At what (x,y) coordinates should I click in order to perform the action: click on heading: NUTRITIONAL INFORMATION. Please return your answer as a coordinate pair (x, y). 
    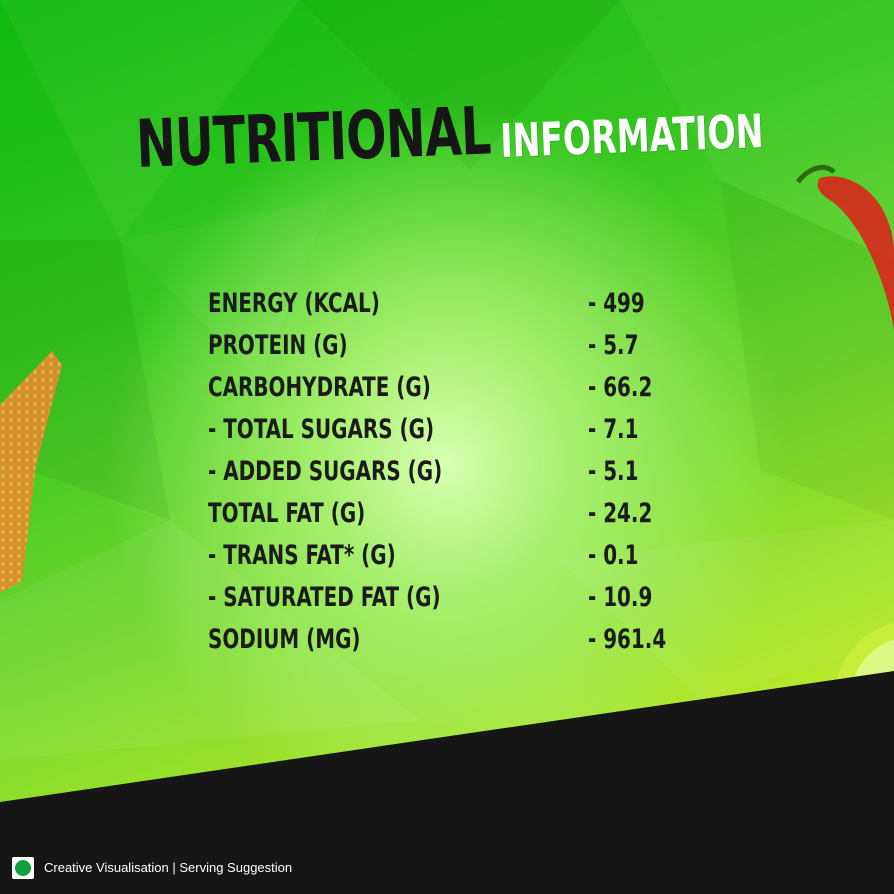
    Looking at the image, I should click on (449, 137).